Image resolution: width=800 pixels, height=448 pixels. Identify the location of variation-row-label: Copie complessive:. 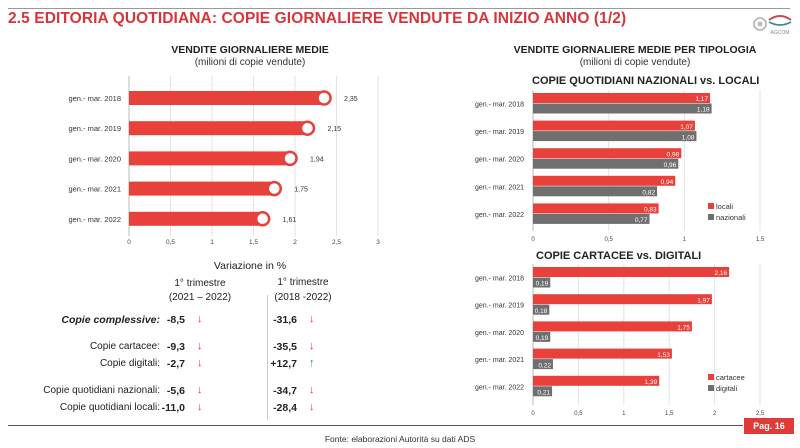
(110, 320).